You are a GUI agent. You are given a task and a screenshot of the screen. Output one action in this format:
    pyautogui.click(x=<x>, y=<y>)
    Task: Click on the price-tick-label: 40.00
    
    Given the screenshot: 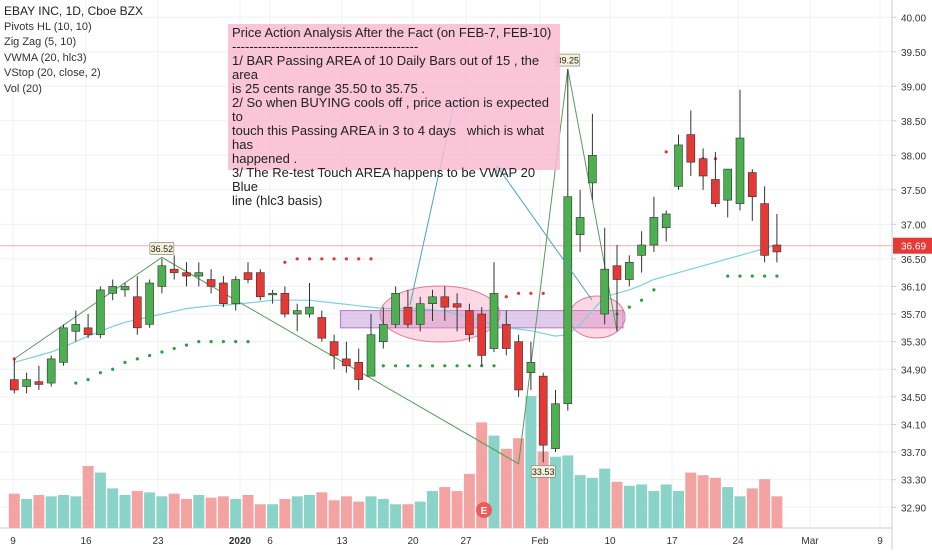 What is the action you would take?
    pyautogui.click(x=913, y=18)
    